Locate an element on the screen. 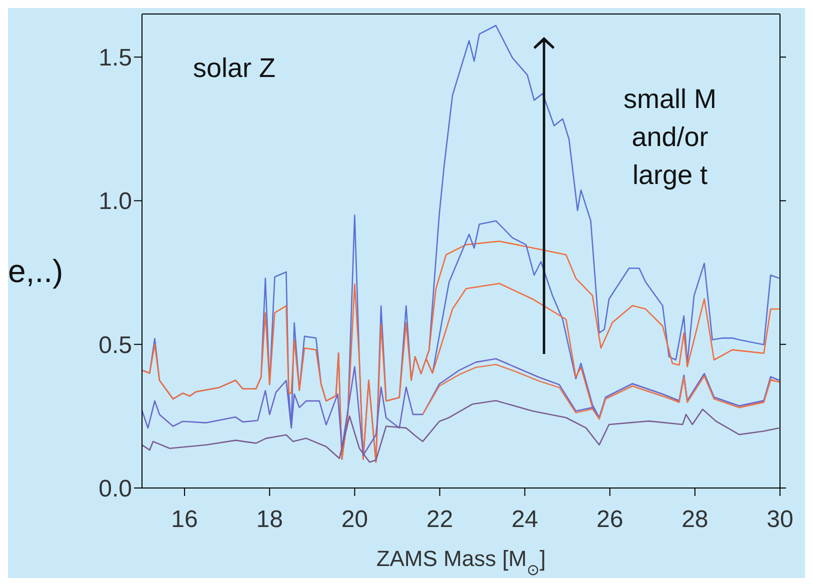 The height and width of the screenshot is (586, 813). x-tick-label: 20 is located at coordinates (354, 520).